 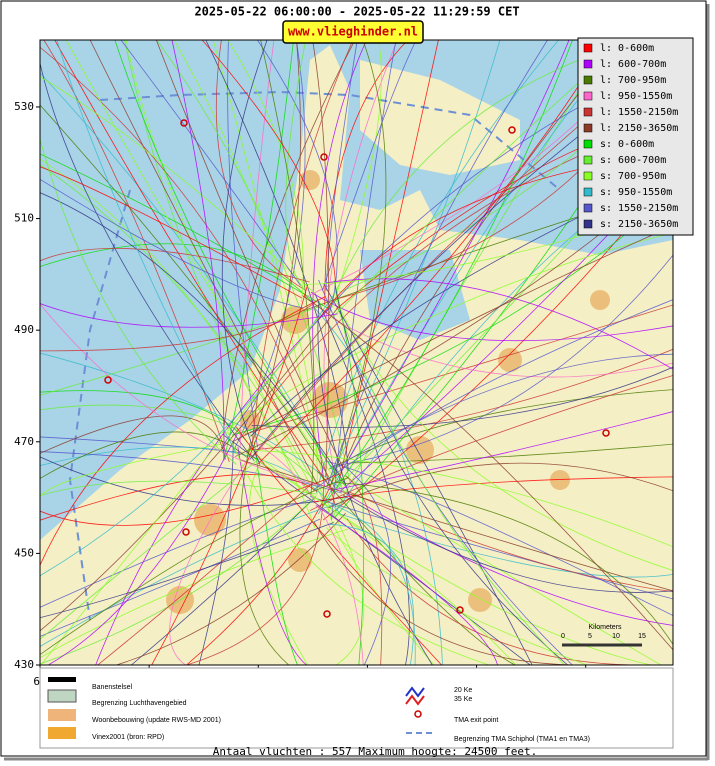 What do you see at coordinates (639, 224) in the screenshot?
I see `legend-label: s: 2150-3650m` at bounding box center [639, 224].